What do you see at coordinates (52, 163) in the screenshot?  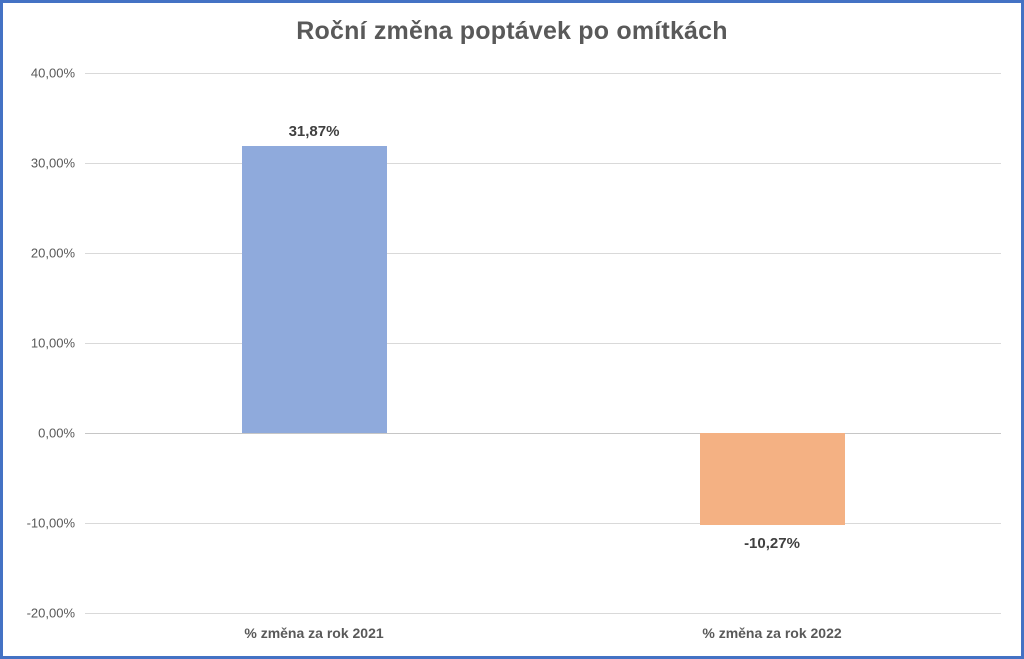 I see `y-axis-tick-label: 30,00%` at bounding box center [52, 163].